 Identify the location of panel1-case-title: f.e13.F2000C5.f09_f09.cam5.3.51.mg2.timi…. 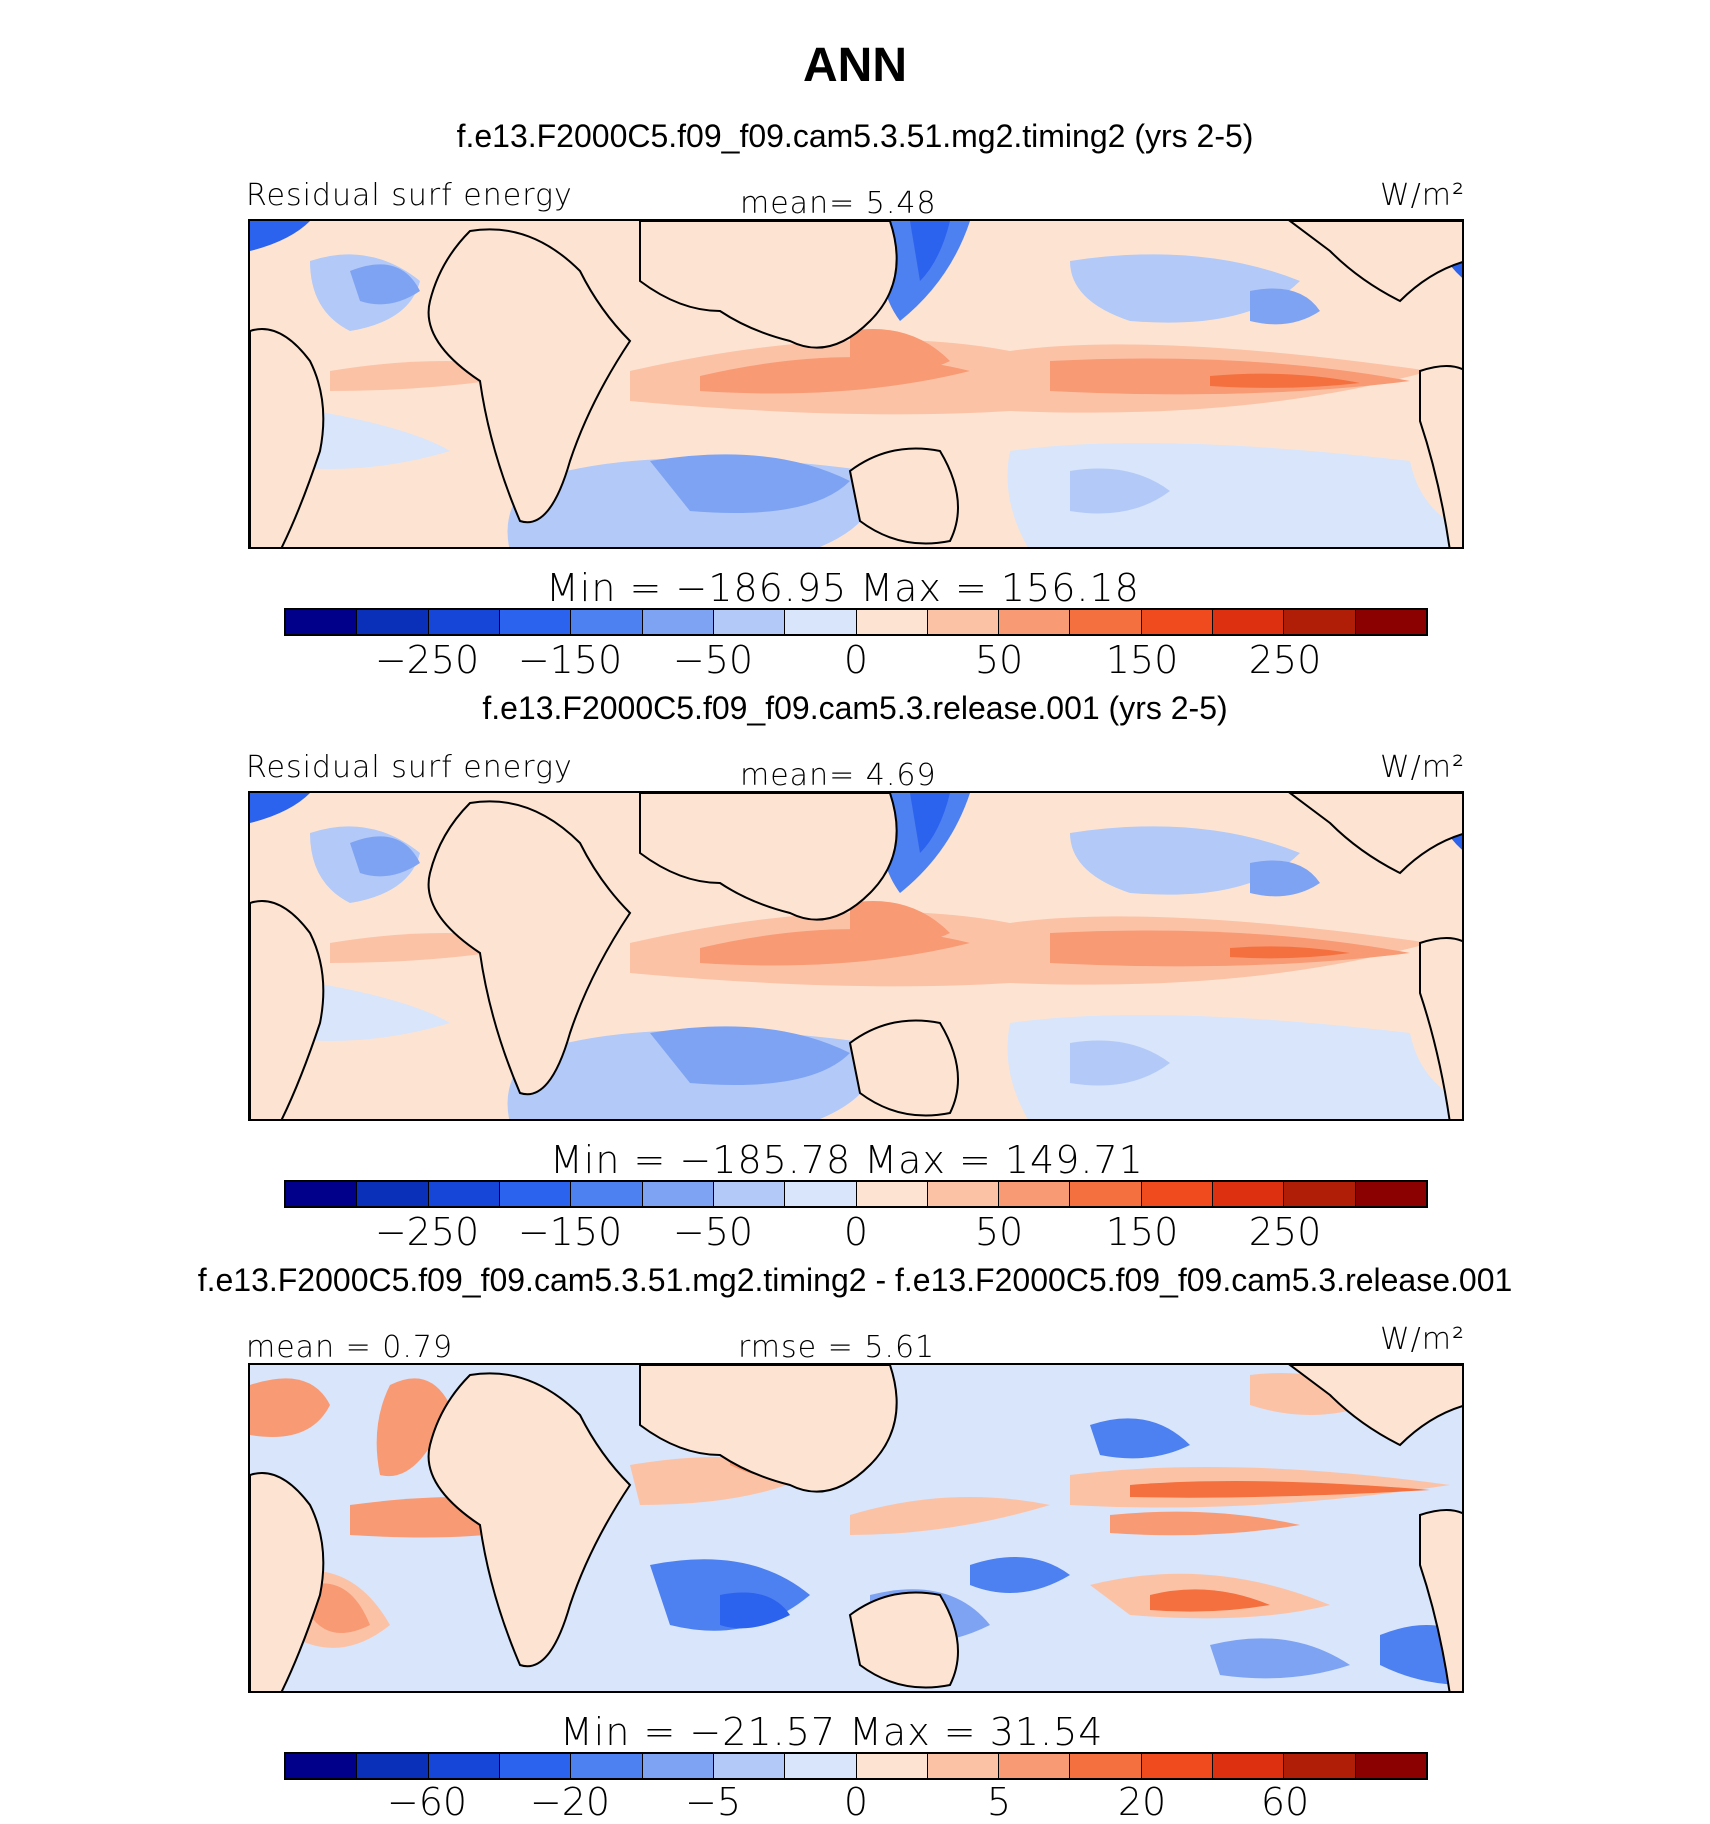
(855, 136).